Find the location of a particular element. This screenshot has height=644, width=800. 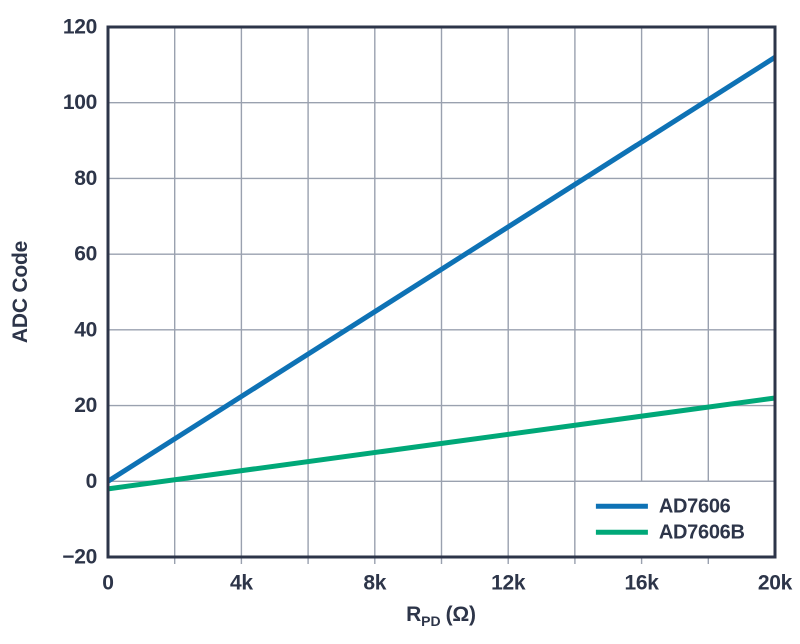

y-tick-label: 0 is located at coordinates (91, 481).